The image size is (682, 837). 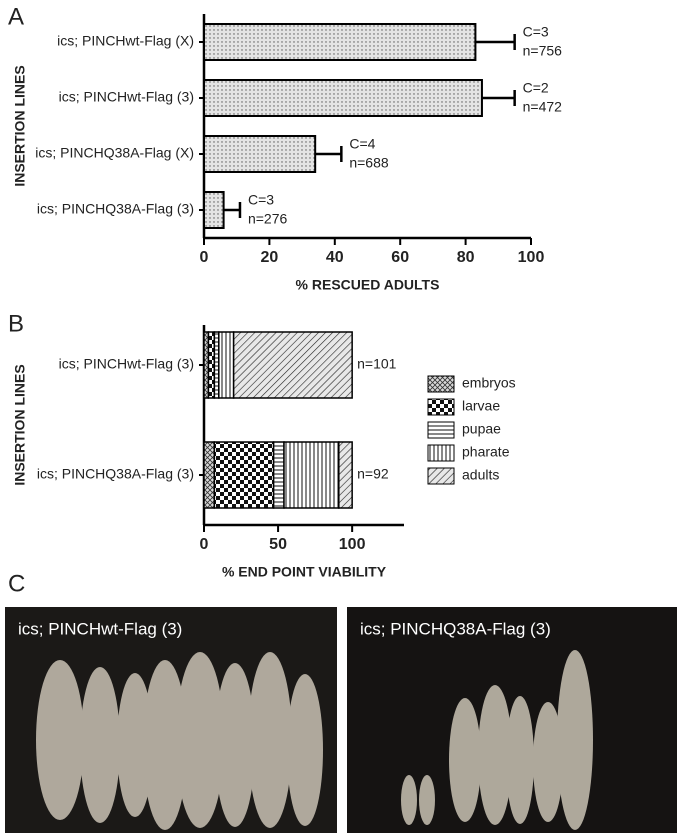 What do you see at coordinates (362, 144) in the screenshot?
I see `annotation: C=4` at bounding box center [362, 144].